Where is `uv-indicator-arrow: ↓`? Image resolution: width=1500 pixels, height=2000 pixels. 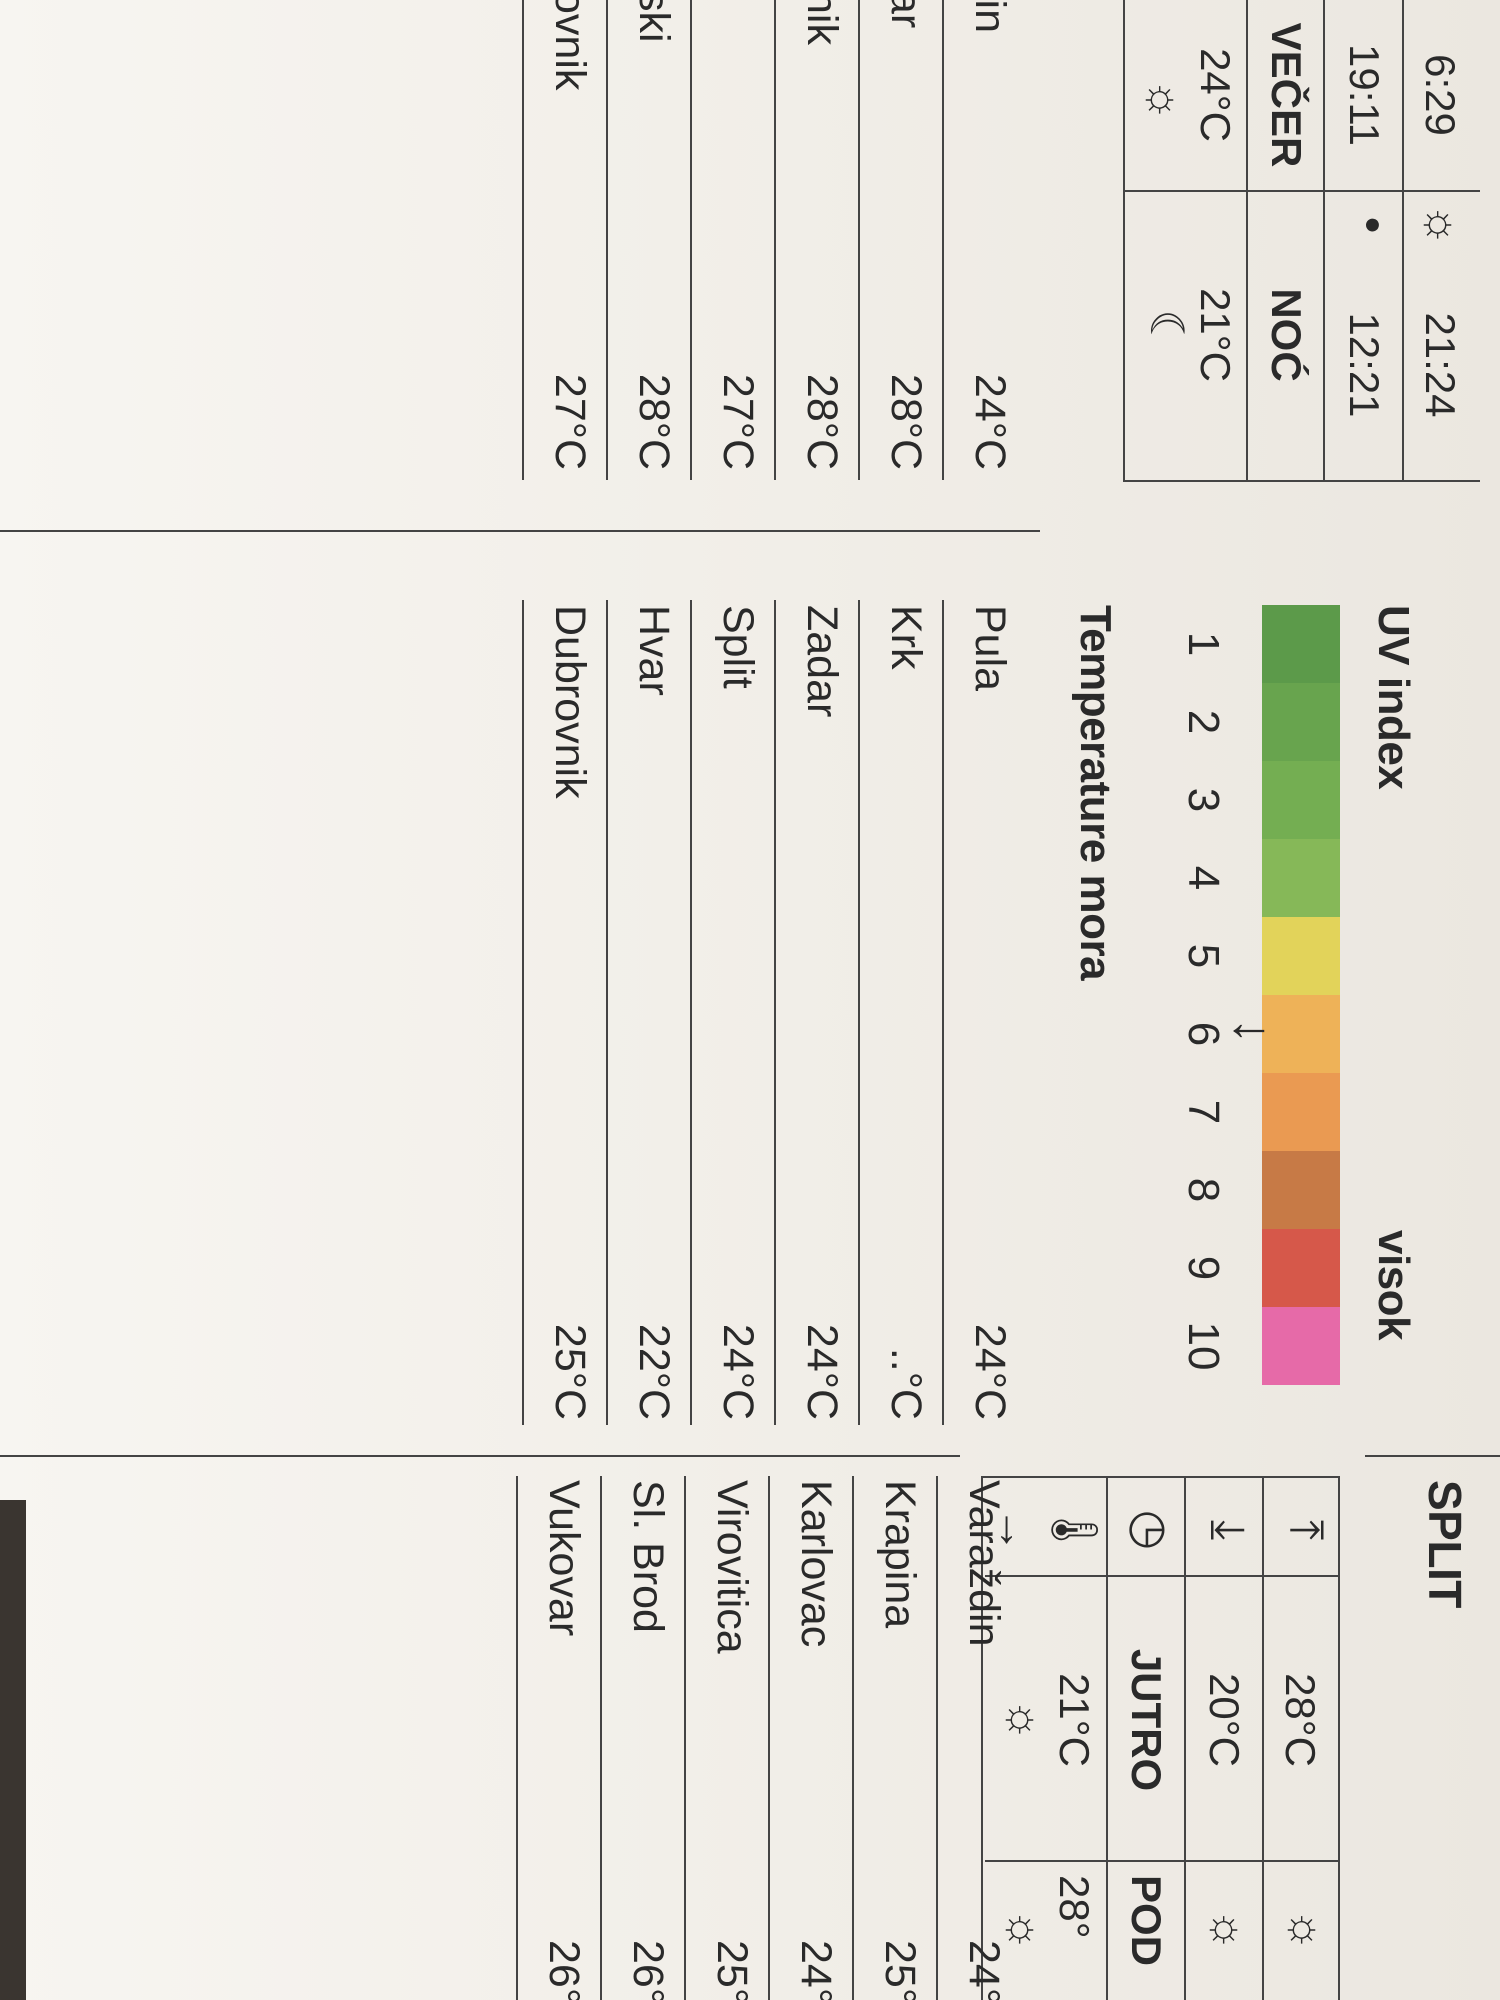
uv-indicator-arrow: ↓ is located at coordinates (1252, 1031).